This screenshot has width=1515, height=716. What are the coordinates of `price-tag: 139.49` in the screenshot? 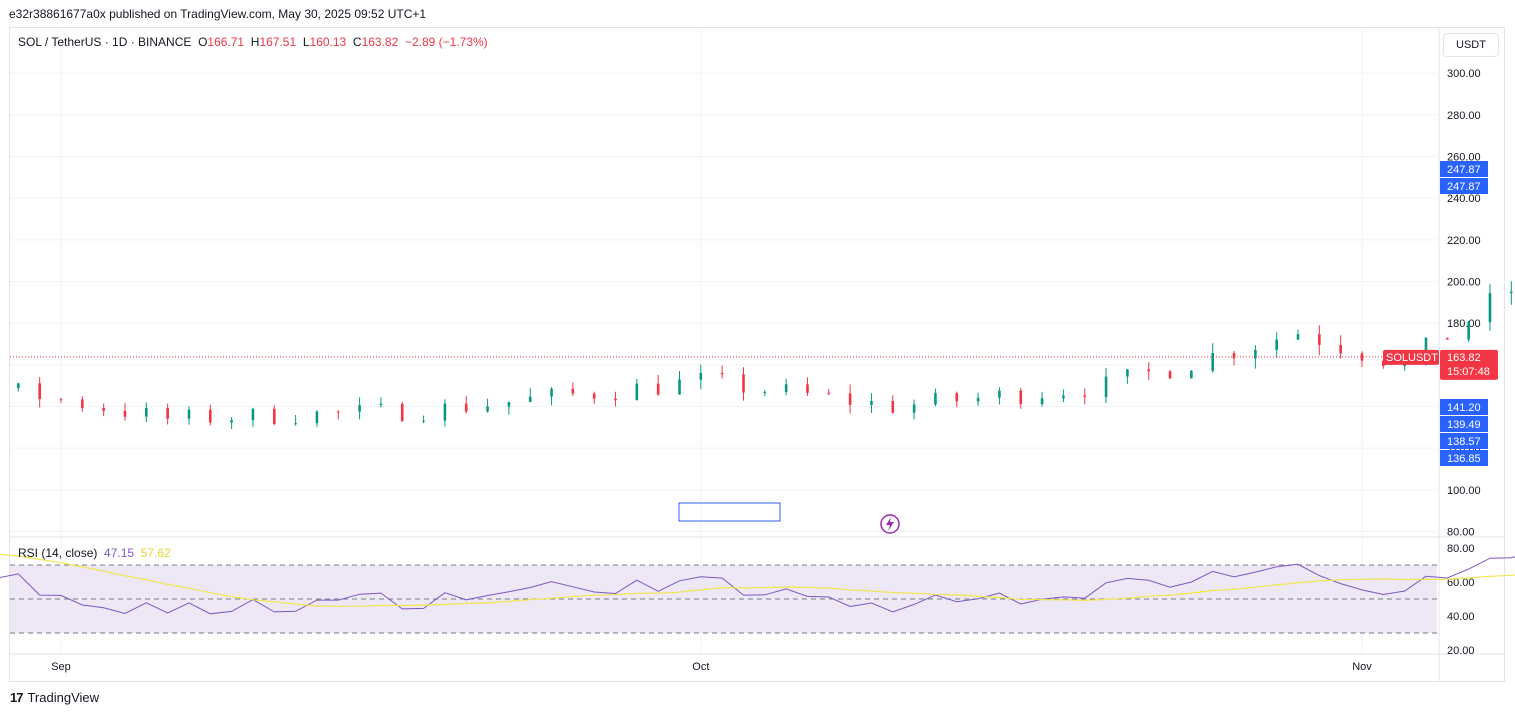 It's located at (1464, 425).